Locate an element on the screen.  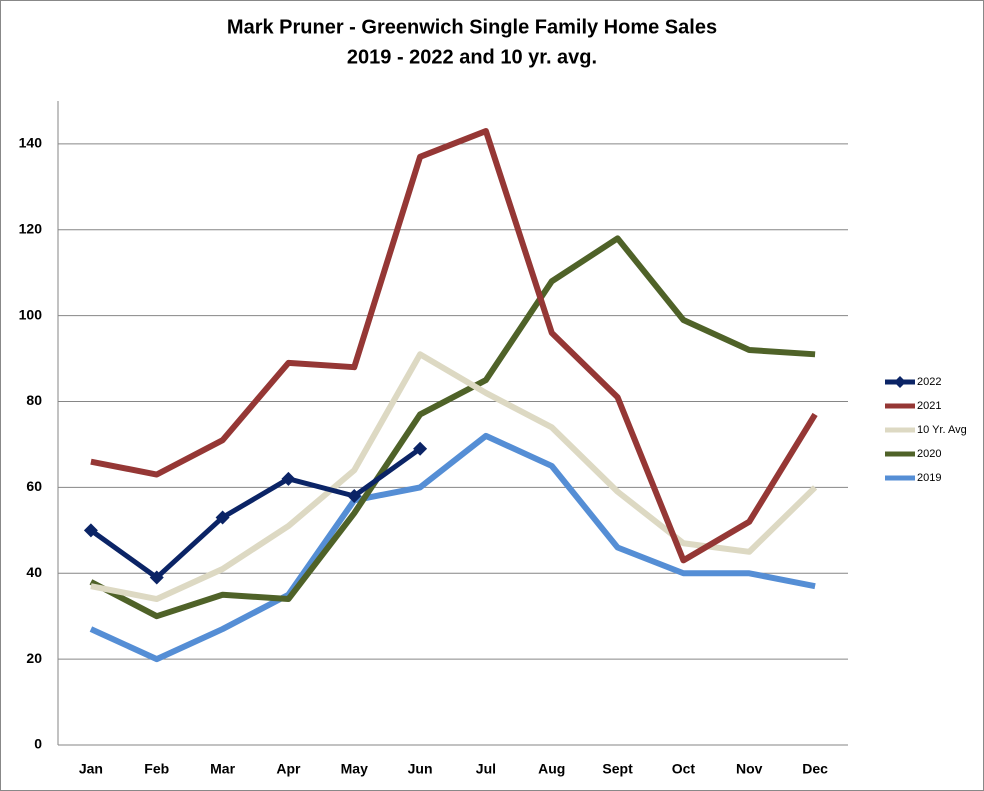
x-tick-label: Apr is located at coordinates (288, 769).